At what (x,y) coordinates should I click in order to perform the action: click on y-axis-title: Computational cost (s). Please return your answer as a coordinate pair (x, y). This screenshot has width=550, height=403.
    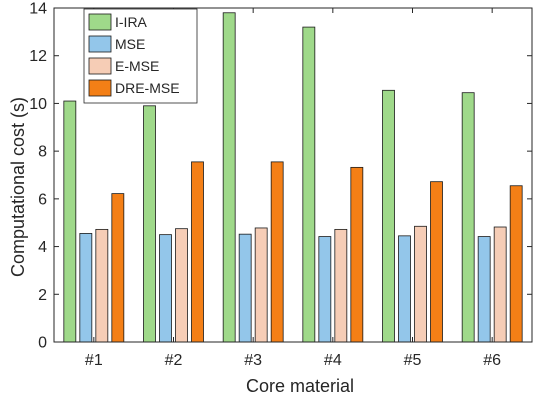
    Looking at the image, I should click on (18, 187).